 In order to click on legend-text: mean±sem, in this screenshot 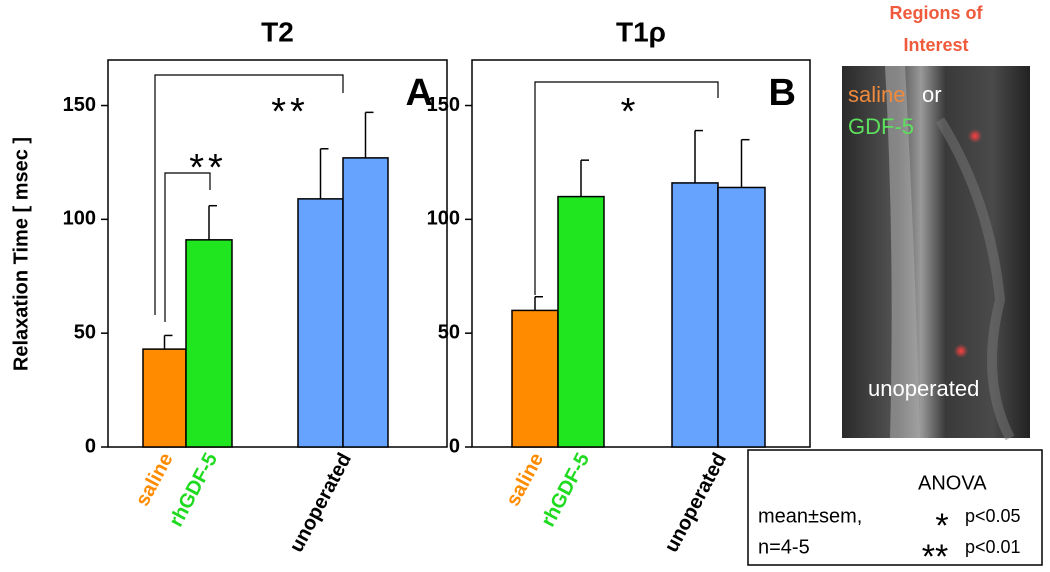, I will do `click(810, 516)`.